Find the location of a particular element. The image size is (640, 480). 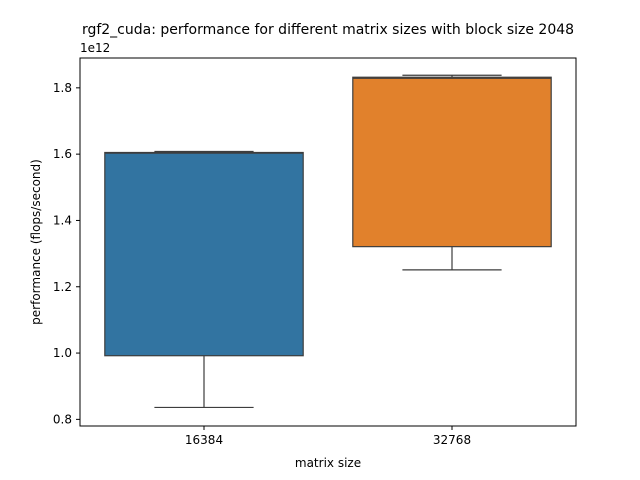

y-tick-label: 1.2 is located at coordinates (62, 287).